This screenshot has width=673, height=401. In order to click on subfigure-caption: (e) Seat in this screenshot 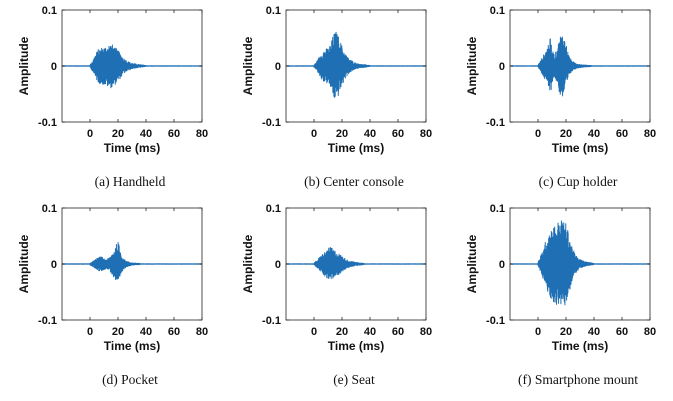, I will do `click(354, 379)`.